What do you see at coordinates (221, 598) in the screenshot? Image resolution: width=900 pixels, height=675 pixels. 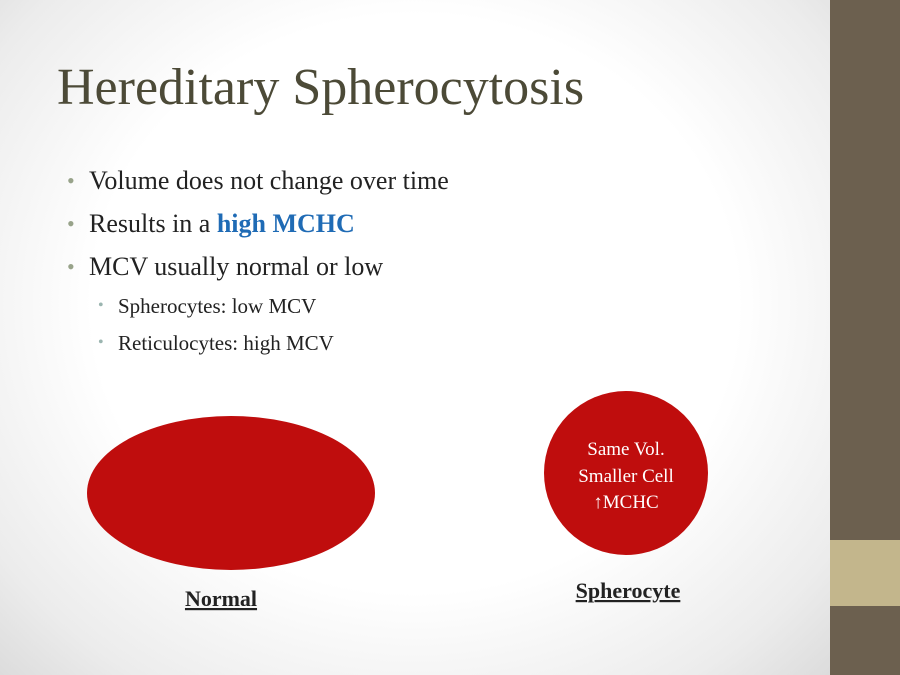 I see `figure-label: Normal` at bounding box center [221, 598].